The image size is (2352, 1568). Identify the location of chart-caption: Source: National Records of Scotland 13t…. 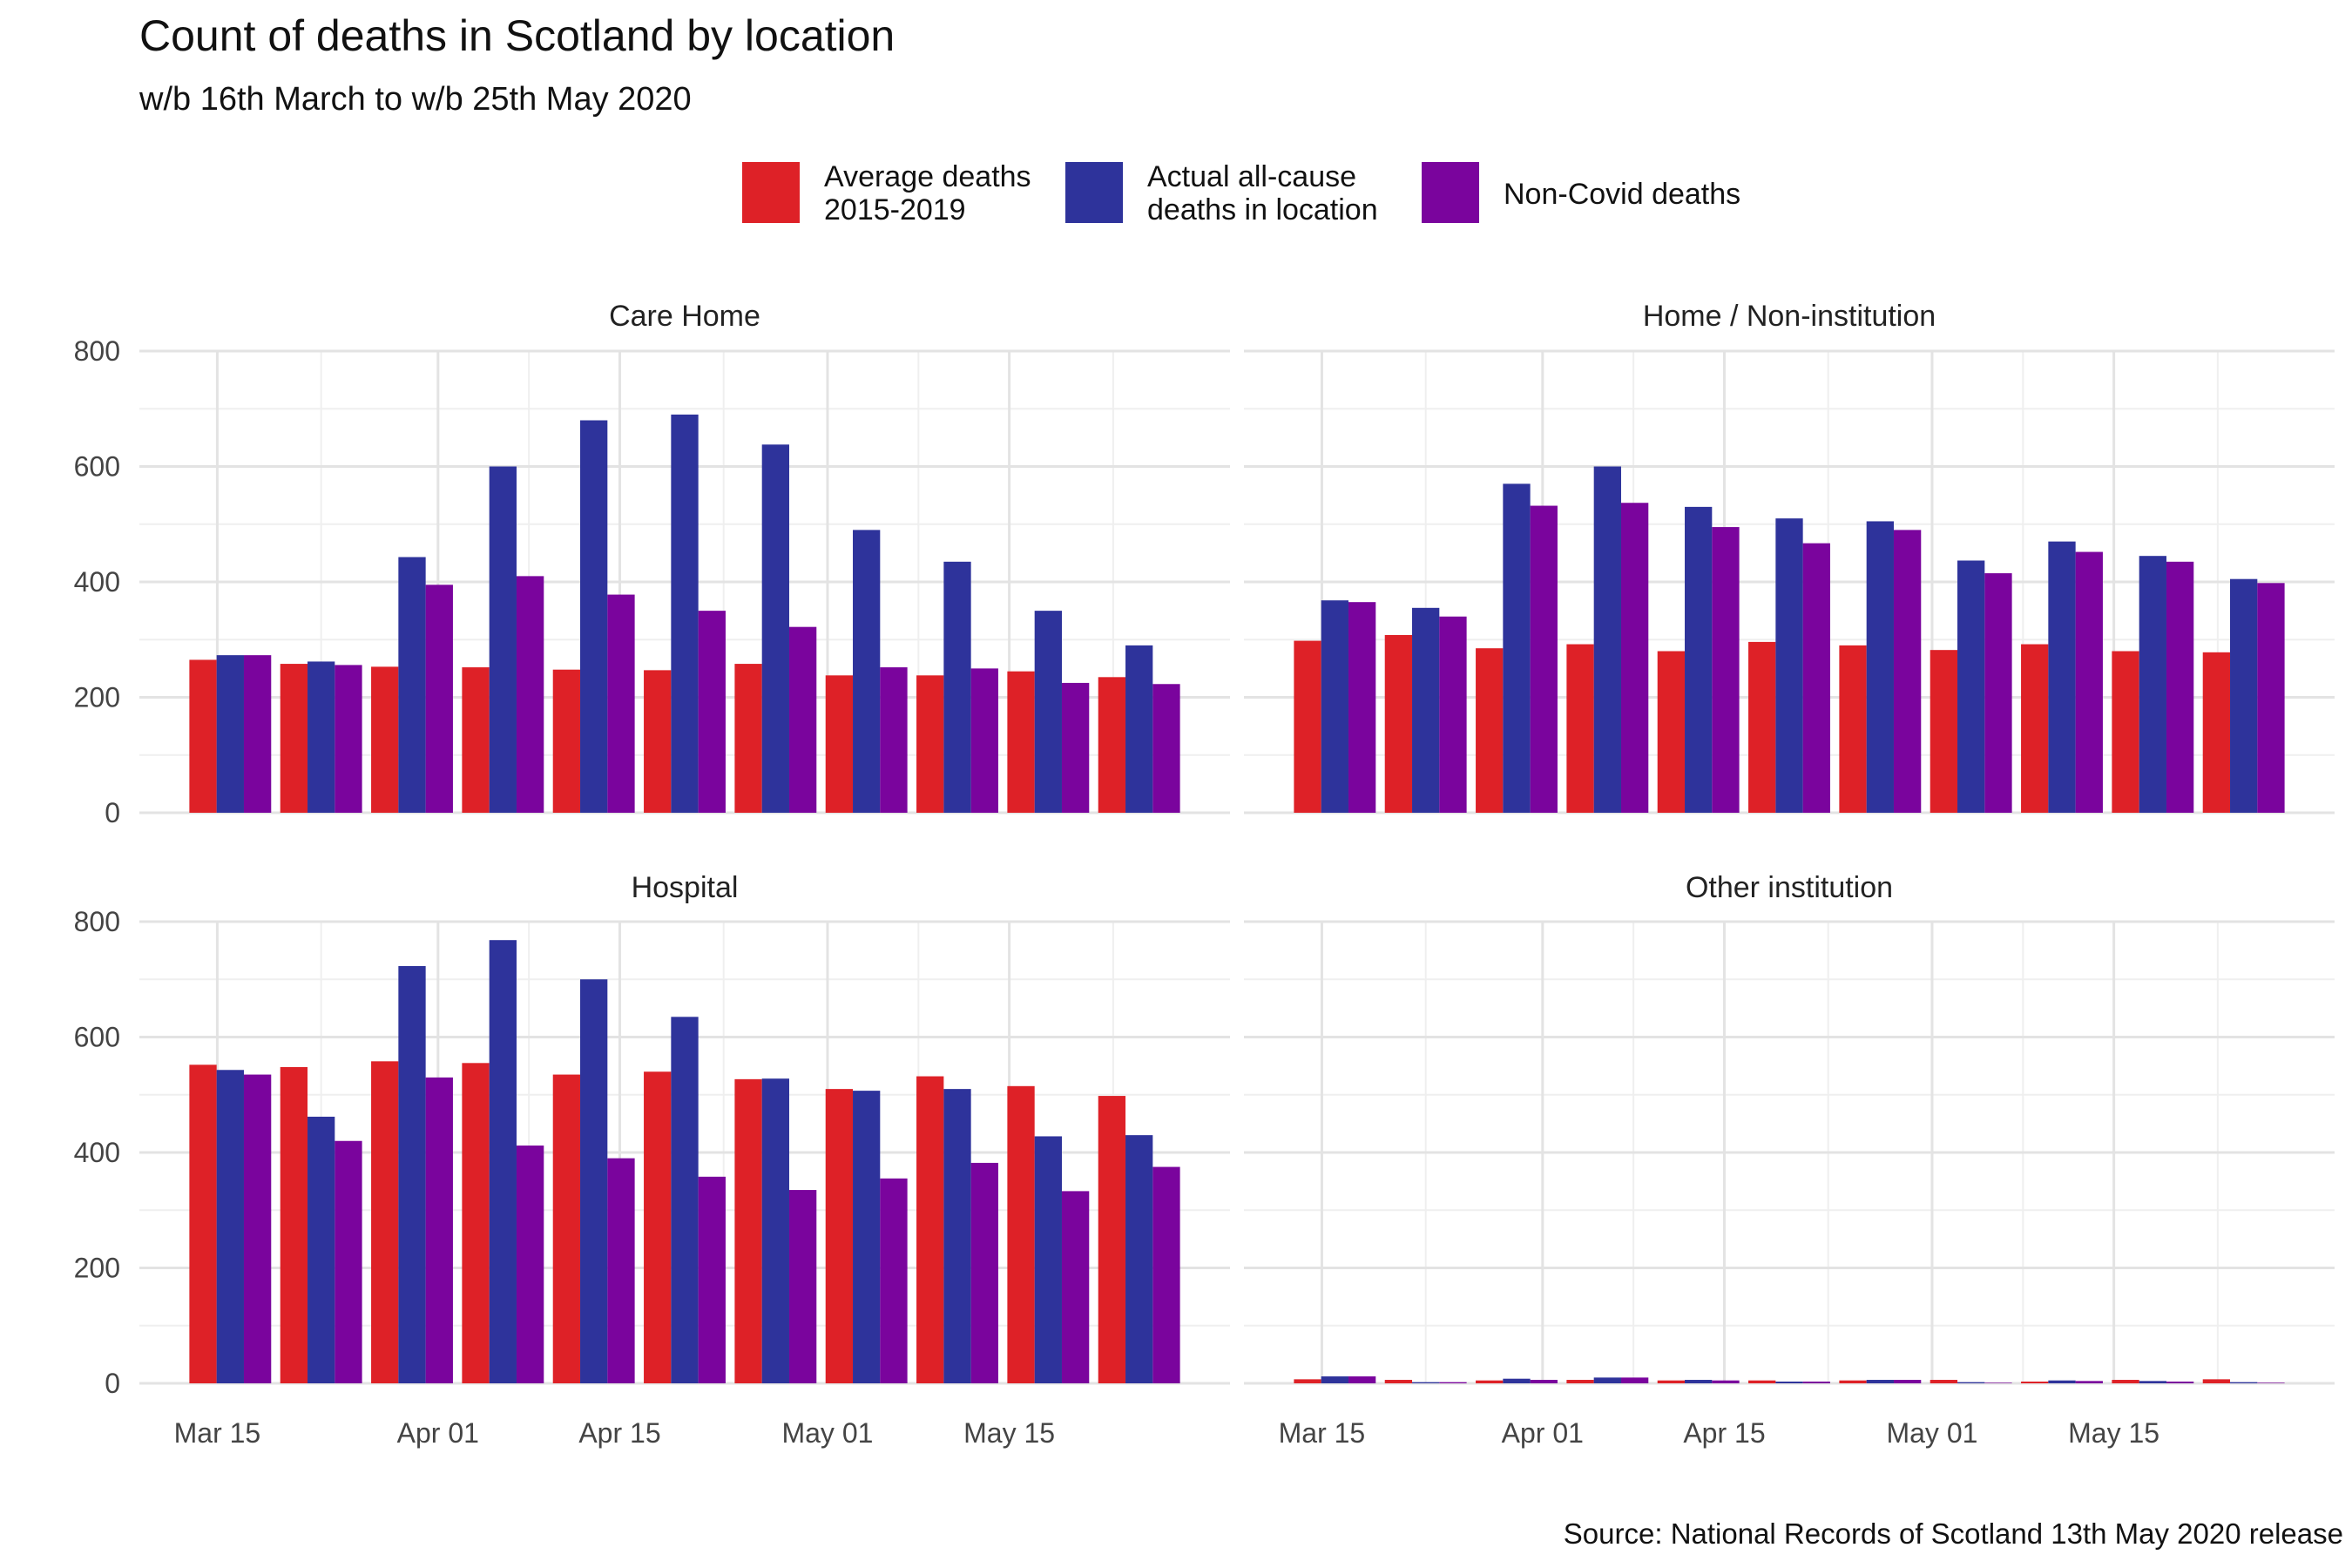
(1954, 1533).